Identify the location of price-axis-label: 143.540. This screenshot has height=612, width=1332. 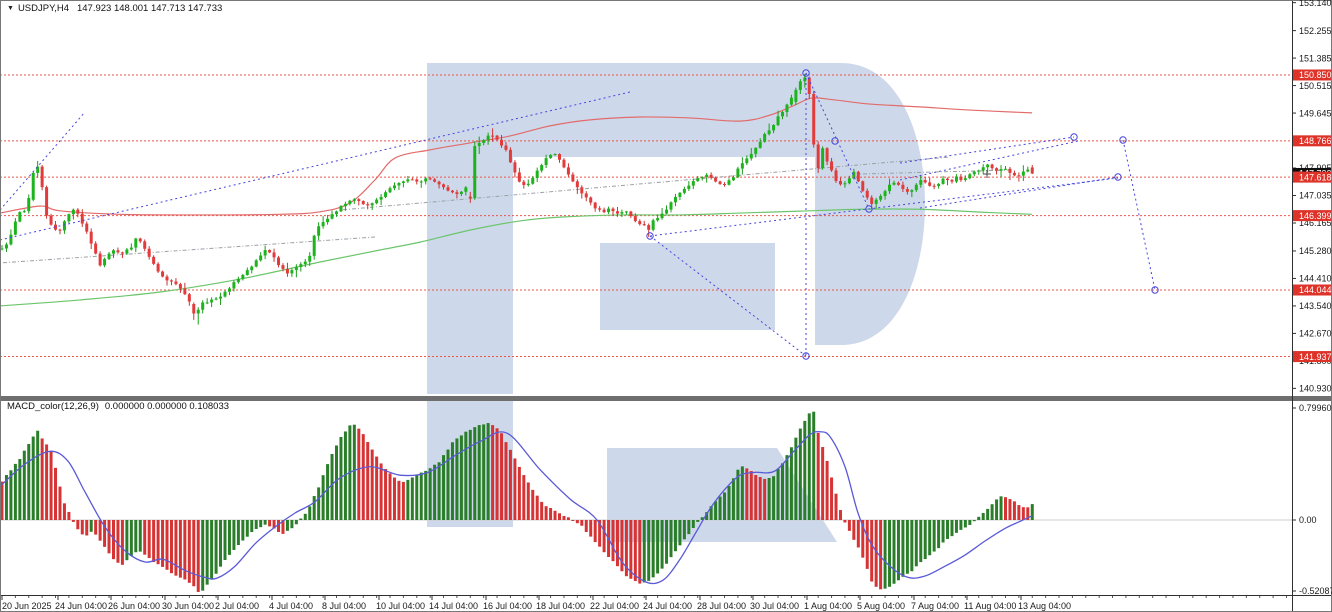
(1315, 306).